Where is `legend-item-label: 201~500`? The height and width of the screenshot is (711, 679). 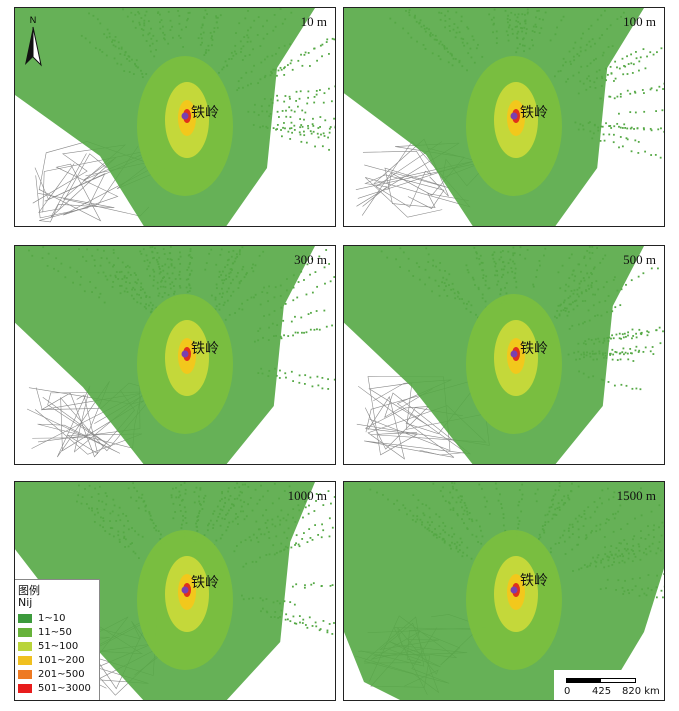 legend-item-label: 201~500 is located at coordinates (61, 674).